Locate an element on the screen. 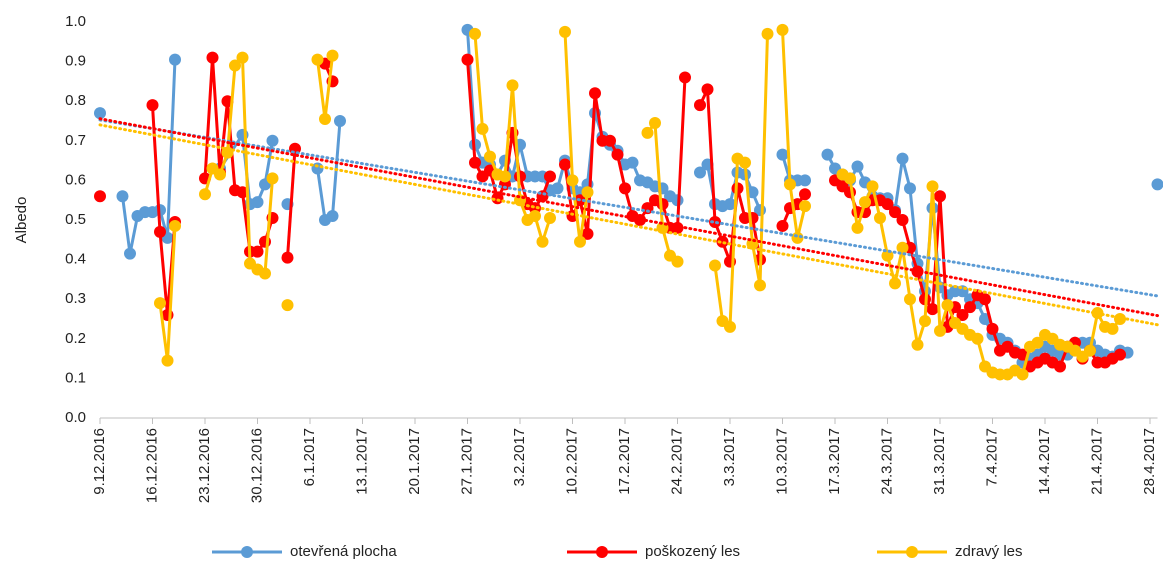 This screenshot has height=577, width=1163. y-tick-label: 0.4 is located at coordinates (75, 259).